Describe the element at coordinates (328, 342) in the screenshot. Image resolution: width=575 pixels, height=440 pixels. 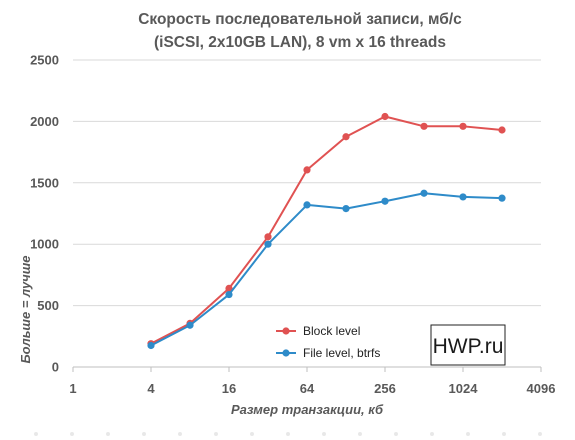
I see `legend: Block level File level, btrfs` at that location.